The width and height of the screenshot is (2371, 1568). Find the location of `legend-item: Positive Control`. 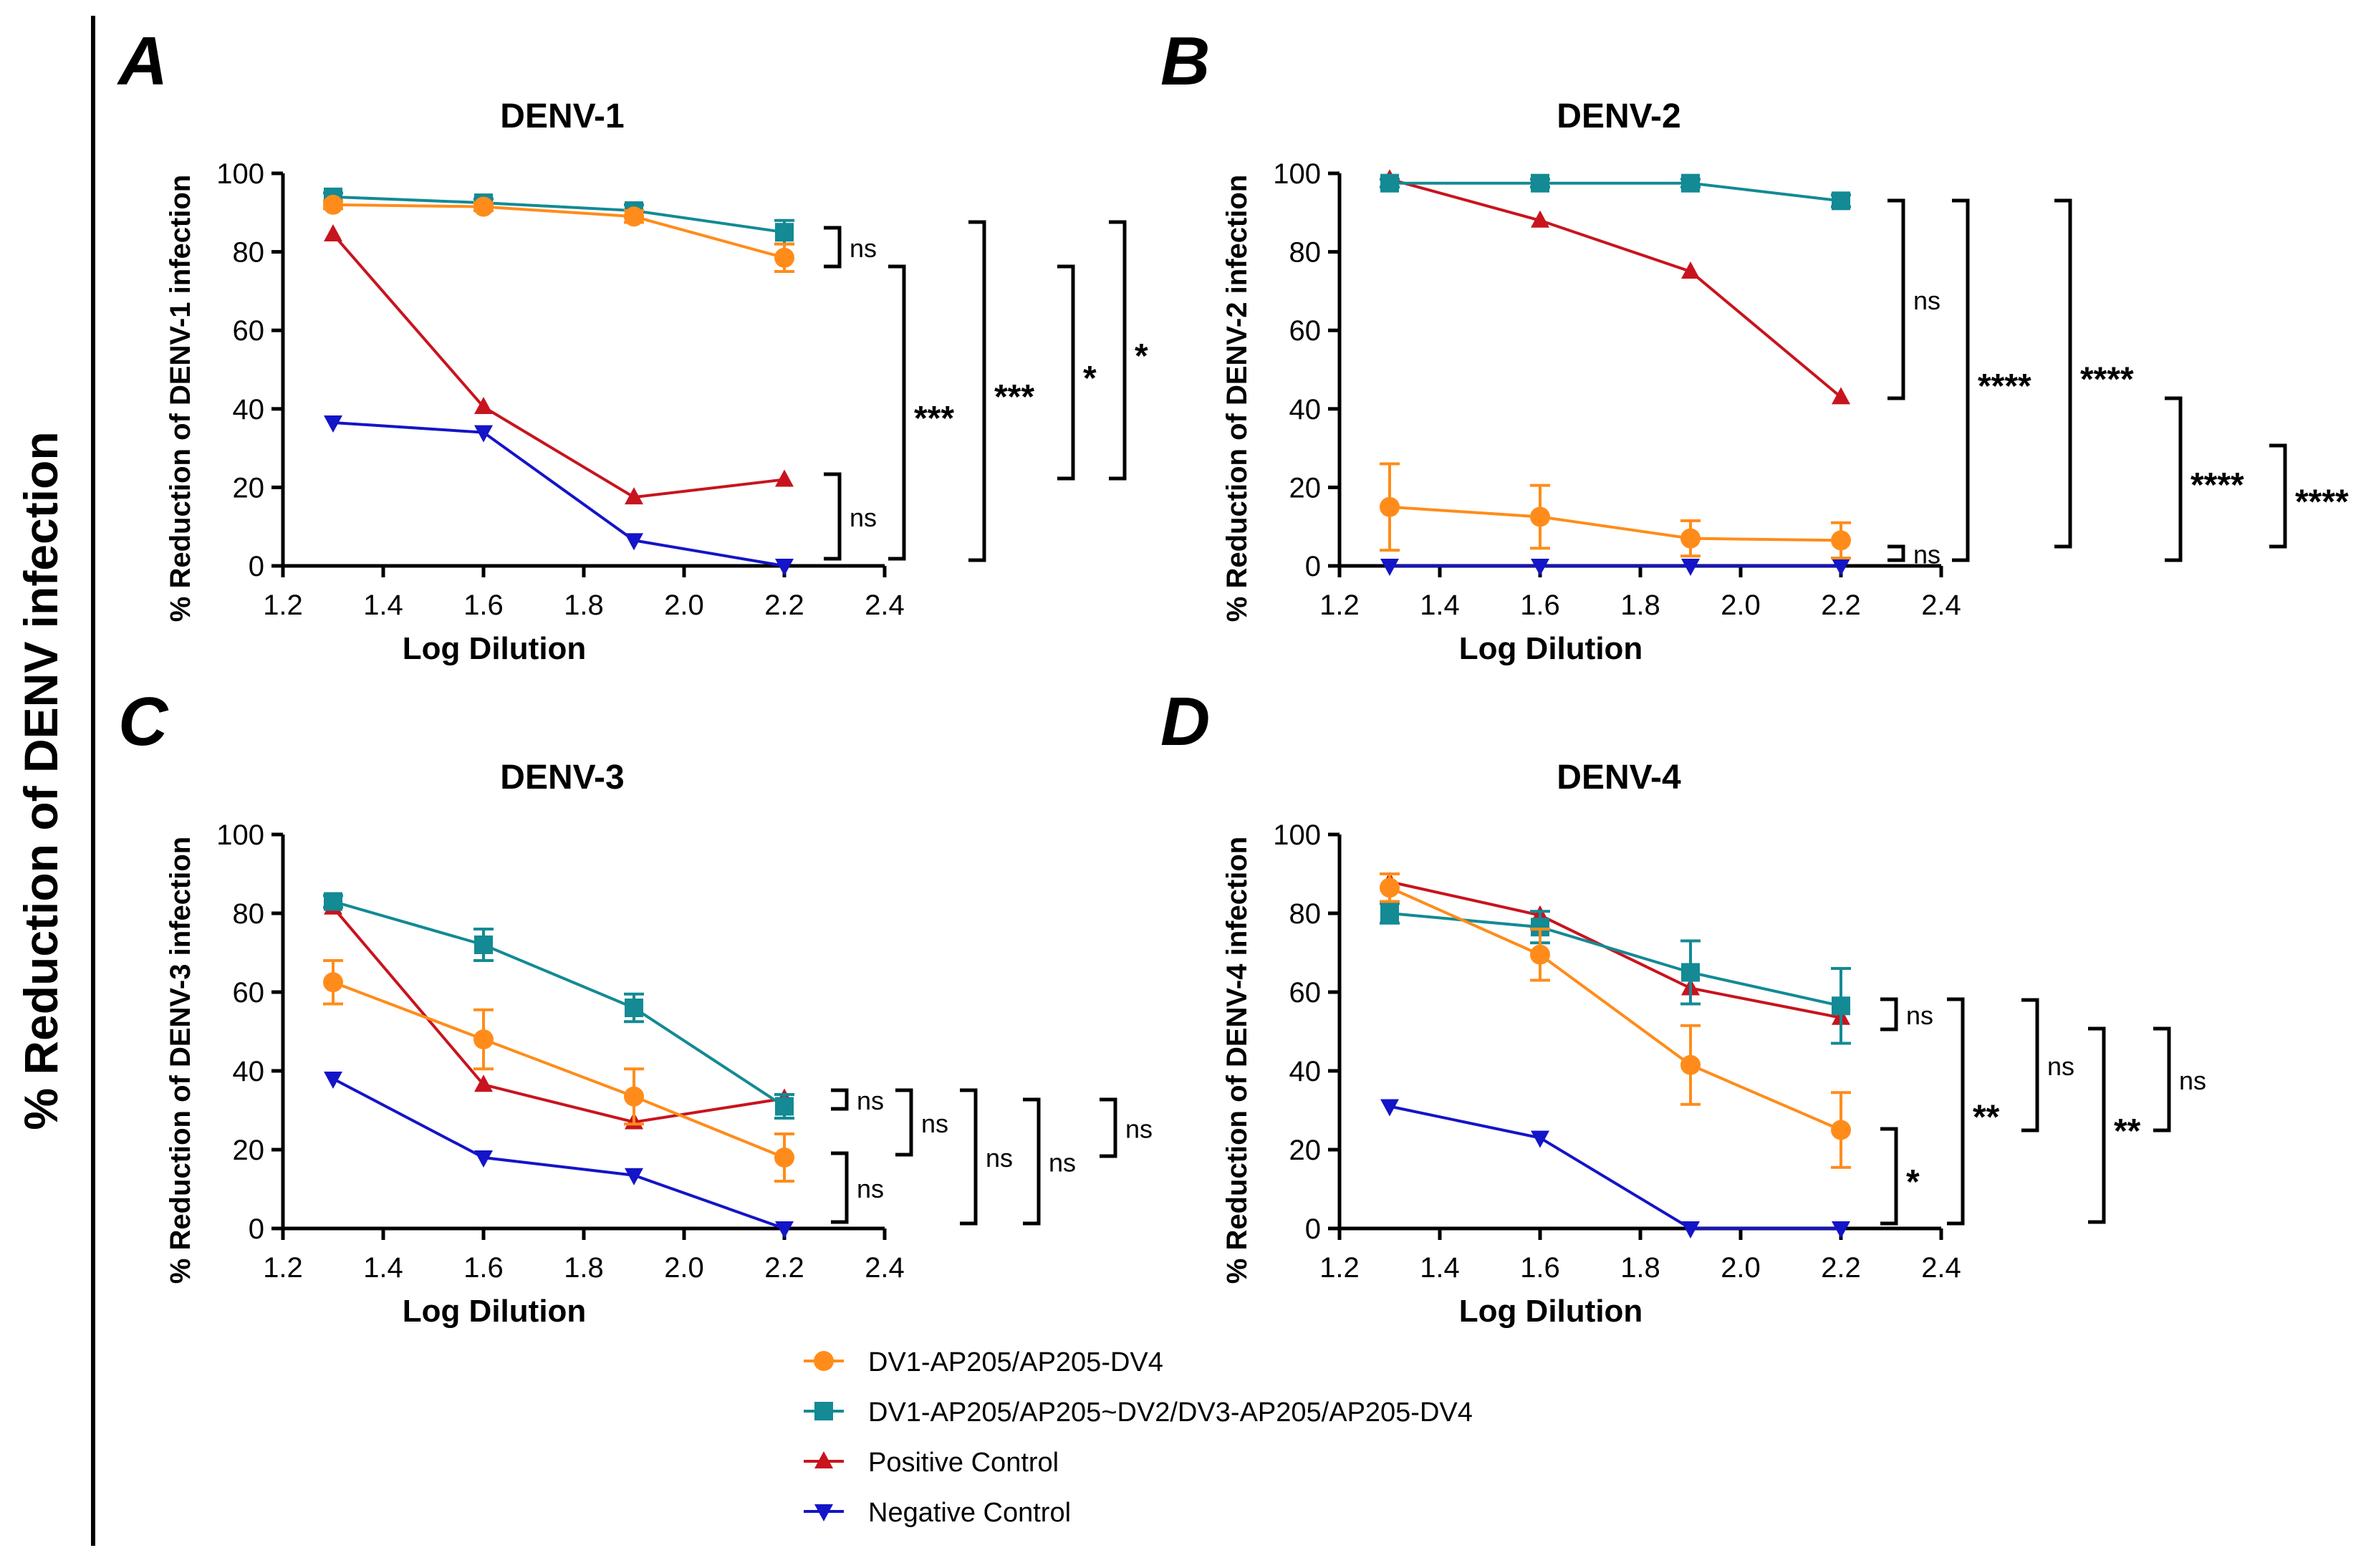

legend-item: Positive Control is located at coordinates (931, 1463).